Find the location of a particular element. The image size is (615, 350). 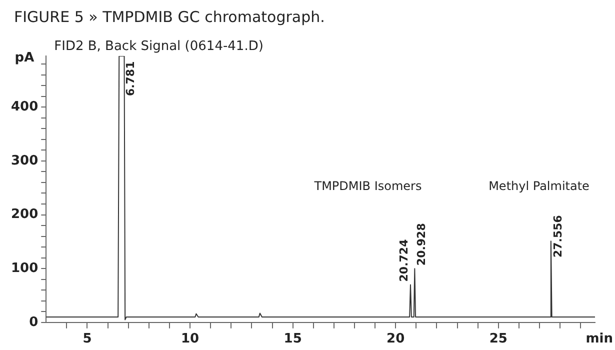

y-tick-label: 400 is located at coordinates (24, 107).